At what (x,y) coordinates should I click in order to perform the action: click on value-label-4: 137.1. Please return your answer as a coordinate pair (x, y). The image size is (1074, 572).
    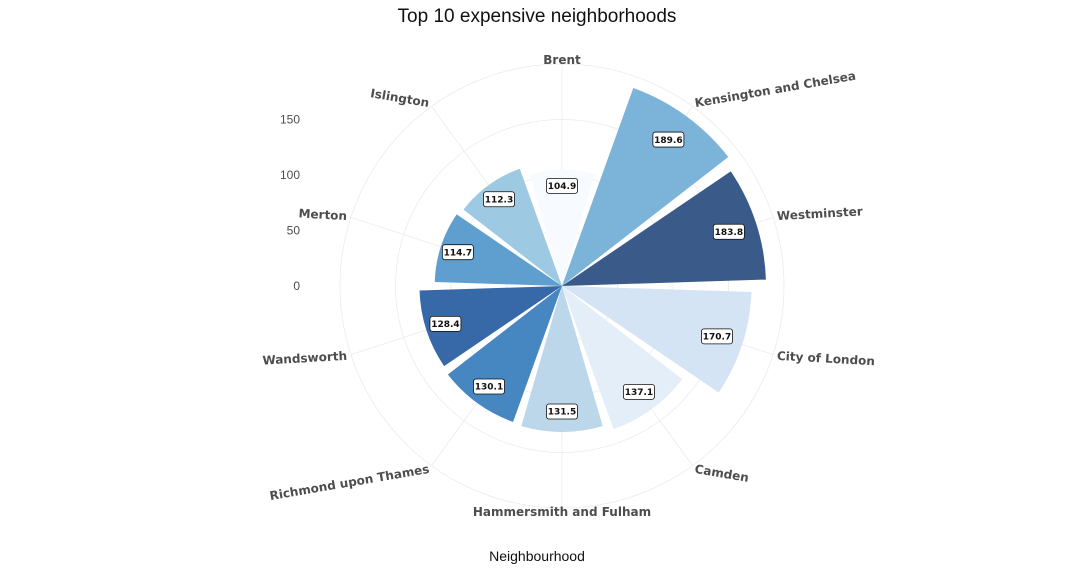
    Looking at the image, I should click on (639, 391).